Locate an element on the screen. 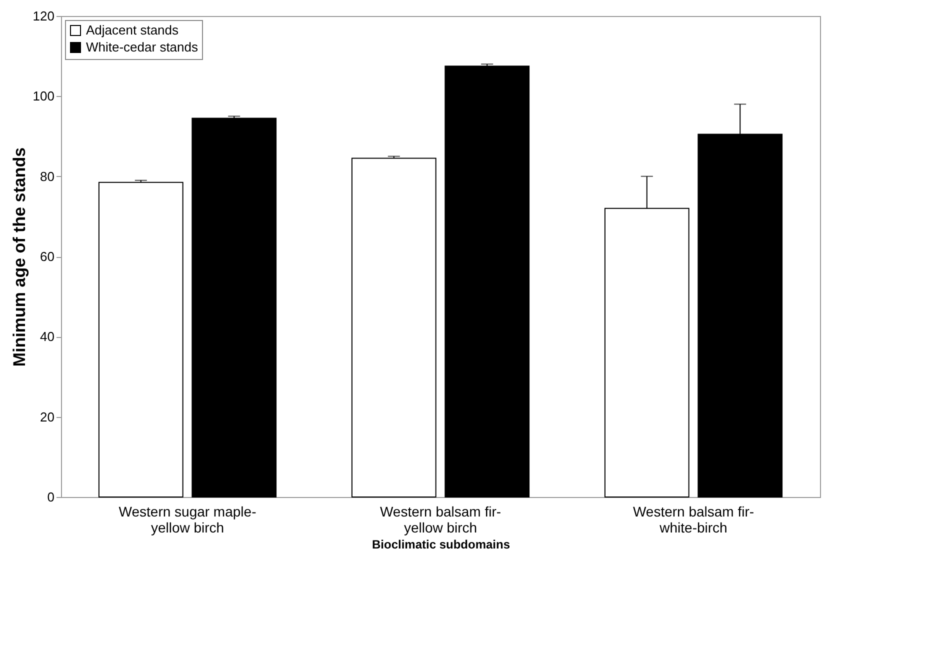  x-tick-label: Western sugar maple-yellow birch is located at coordinates (187, 520).